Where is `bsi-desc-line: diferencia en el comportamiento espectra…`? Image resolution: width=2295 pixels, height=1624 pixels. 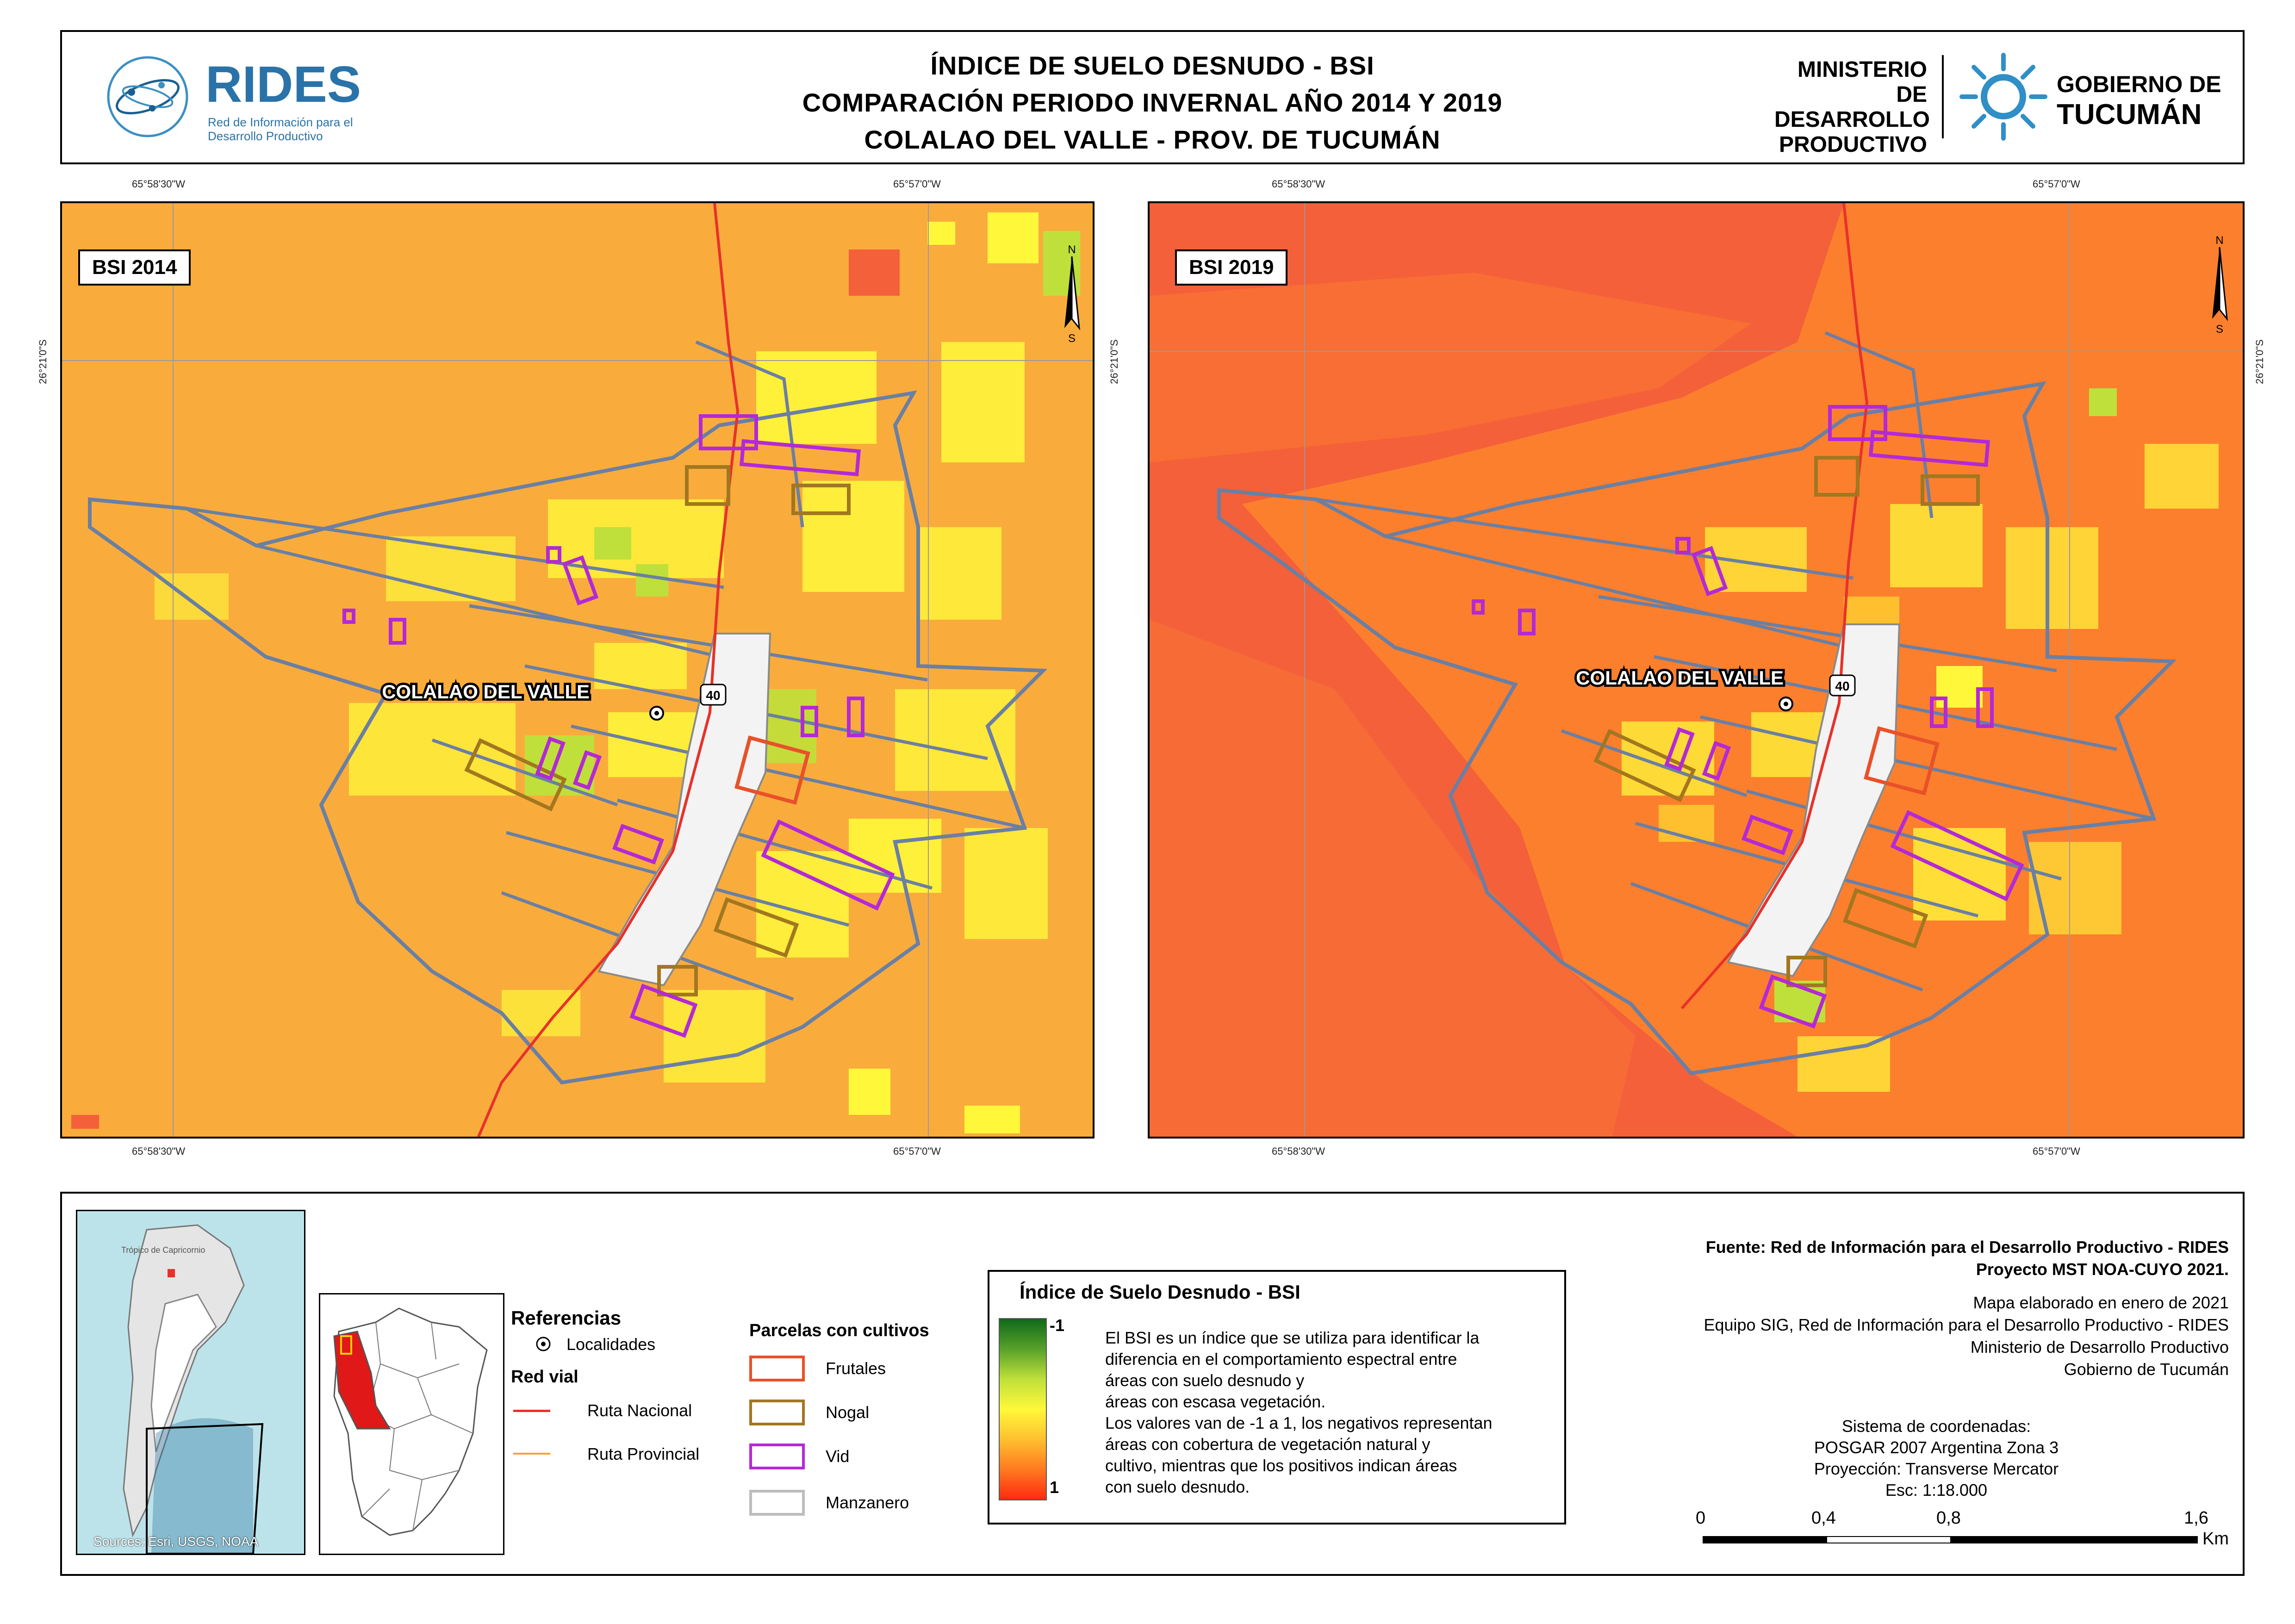 bsi-desc-line: diferencia en el comportamiento espectra… is located at coordinates (1281, 1359).